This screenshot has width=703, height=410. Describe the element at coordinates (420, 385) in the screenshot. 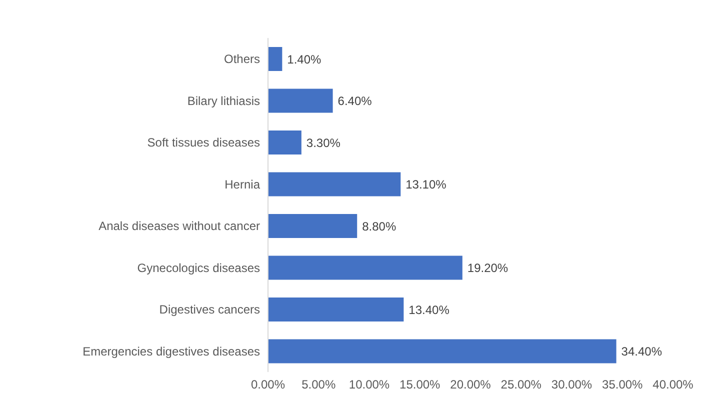

I see `x-tick-label: 15.00%` at that location.